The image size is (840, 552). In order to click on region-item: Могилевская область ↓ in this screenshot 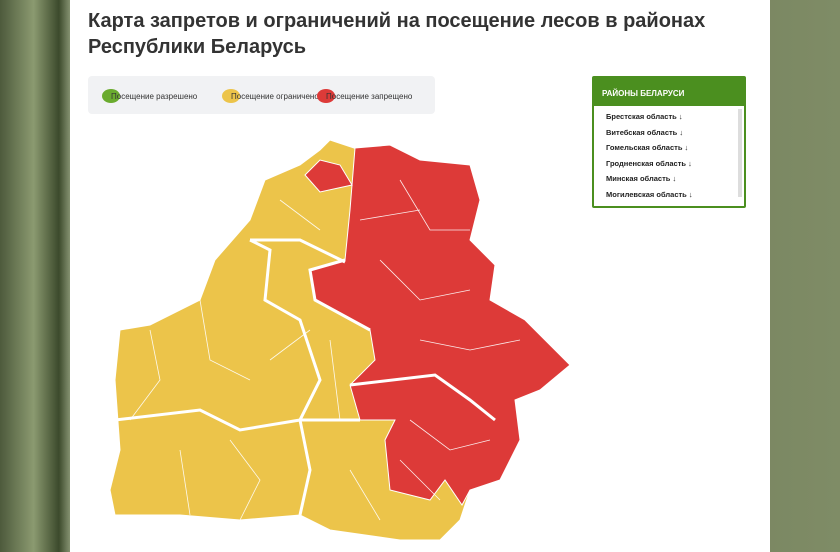, I will do `click(649, 194)`.